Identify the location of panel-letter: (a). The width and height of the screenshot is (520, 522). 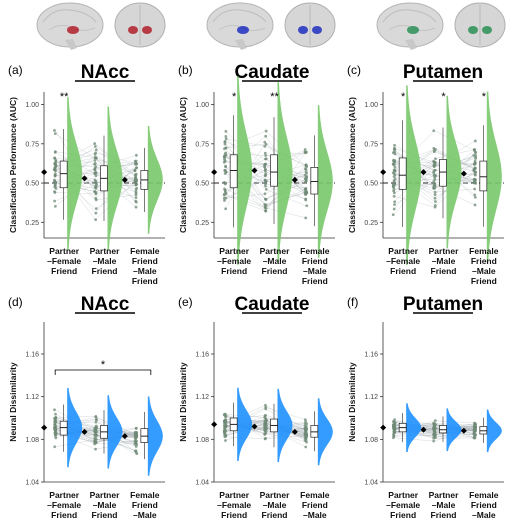
(15, 70).